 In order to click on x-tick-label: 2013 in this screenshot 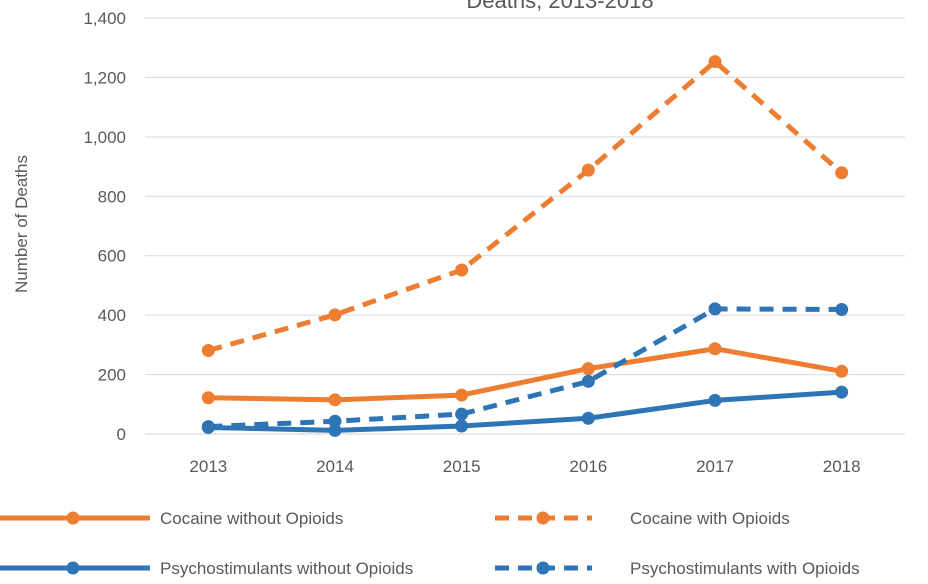, I will do `click(208, 466)`.